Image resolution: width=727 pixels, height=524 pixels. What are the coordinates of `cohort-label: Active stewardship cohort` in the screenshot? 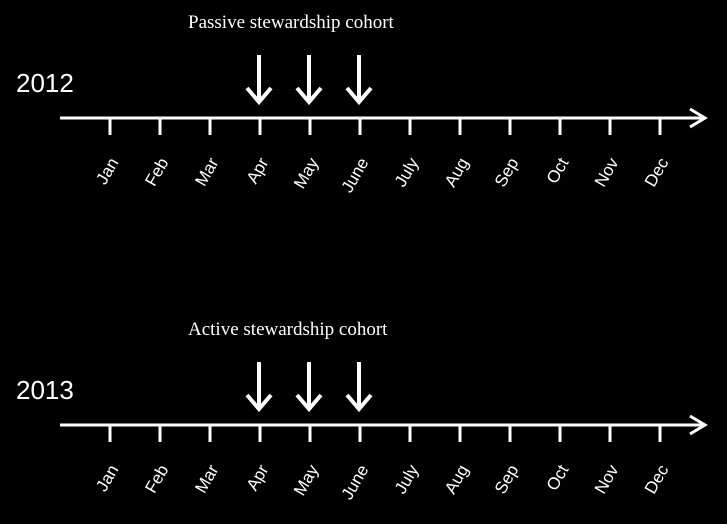 It's located at (288, 329).